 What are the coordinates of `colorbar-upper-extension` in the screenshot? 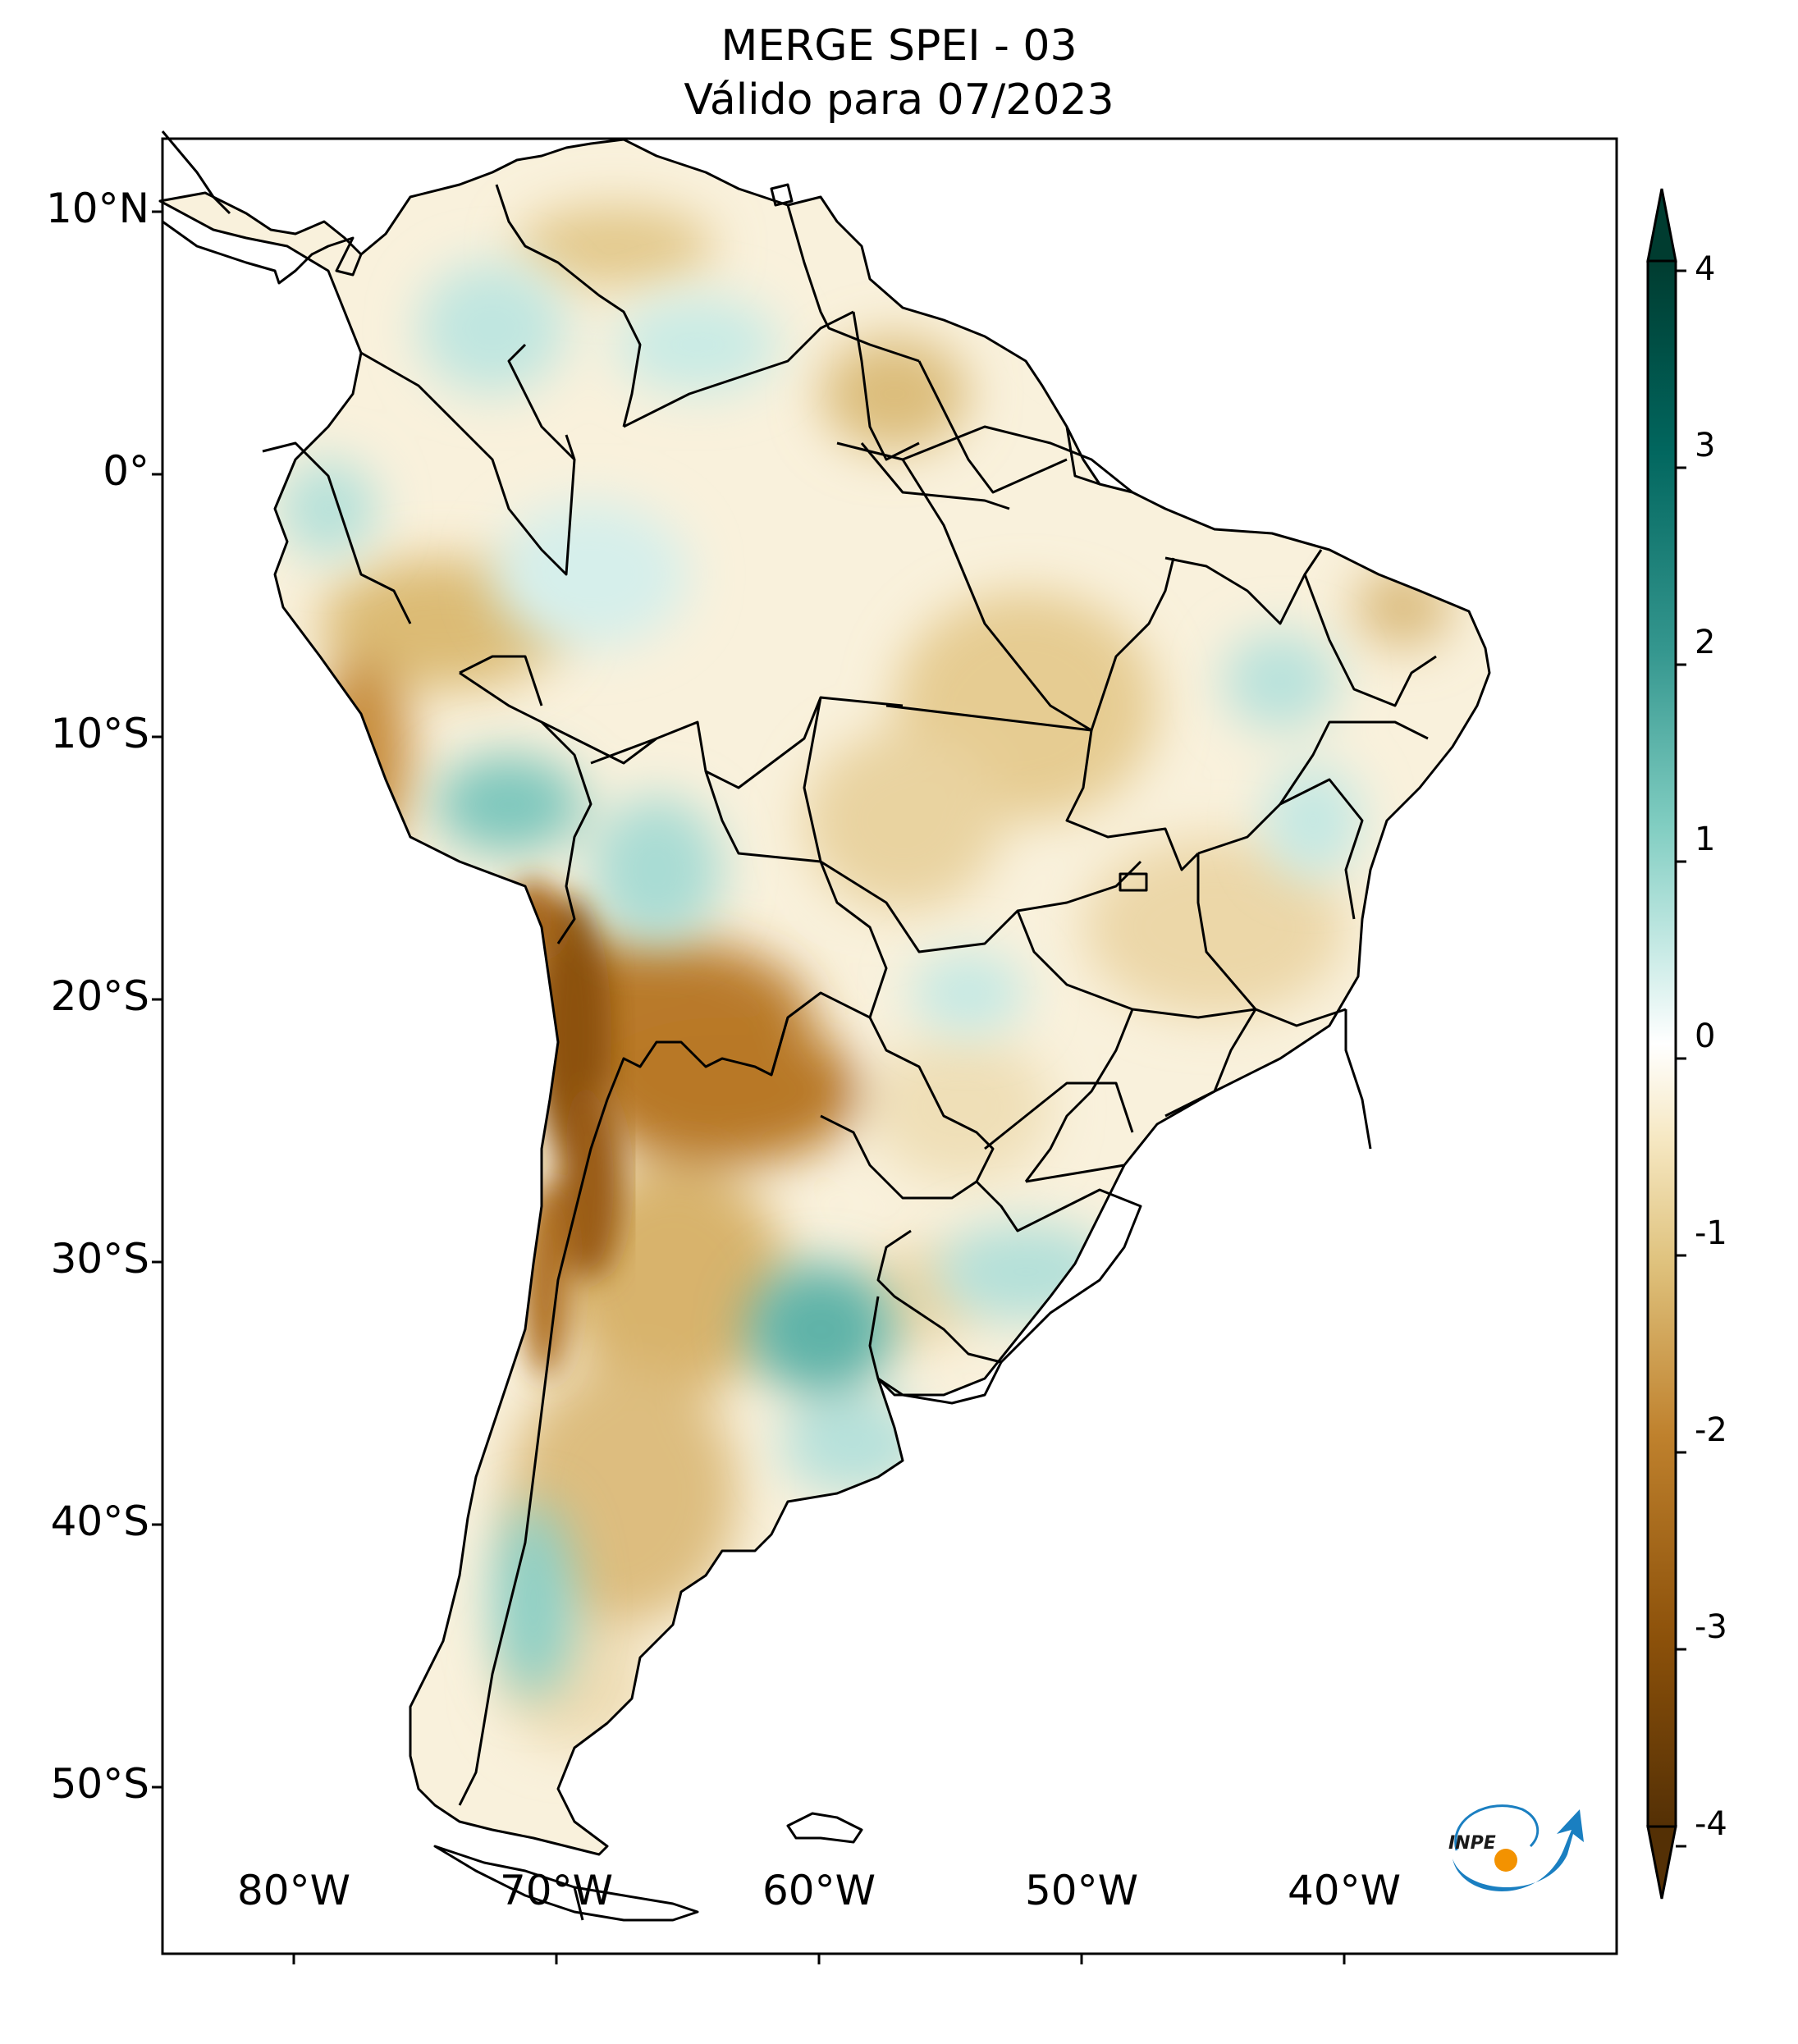 It's located at (1661, 225).